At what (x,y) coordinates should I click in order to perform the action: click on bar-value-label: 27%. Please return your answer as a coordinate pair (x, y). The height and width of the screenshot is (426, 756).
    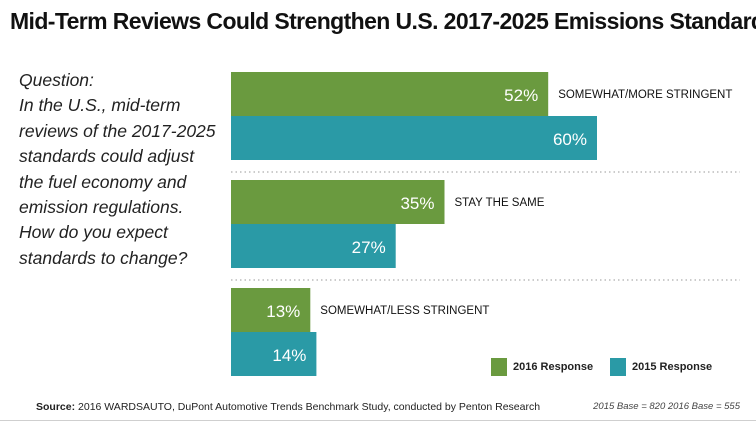
    Looking at the image, I should click on (369, 247).